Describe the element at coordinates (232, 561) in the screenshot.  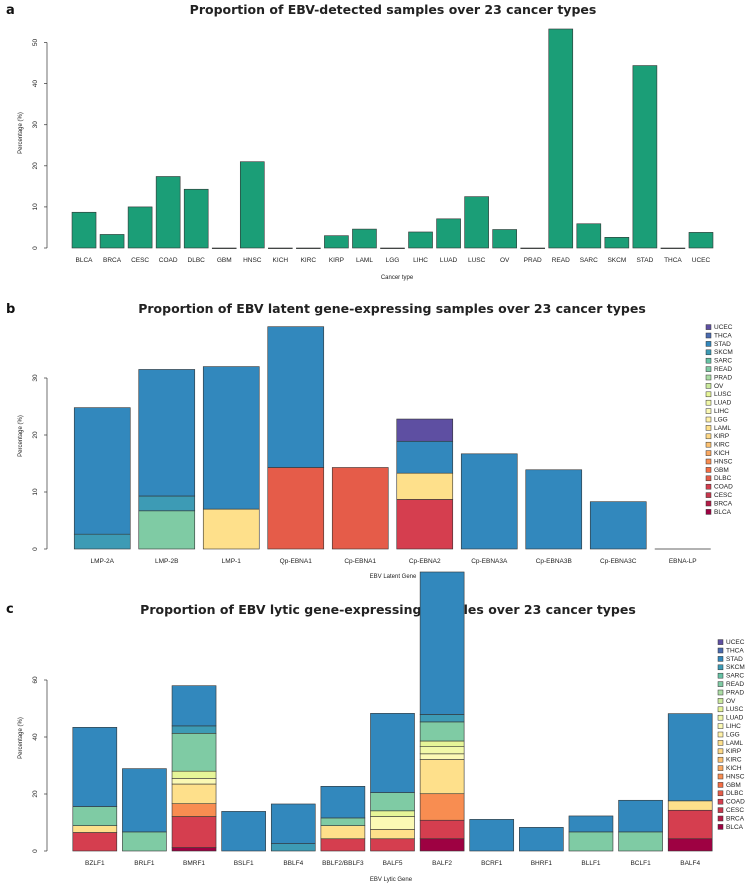
I see `panel-b-xtick-lmp-1: LMP-1` at that location.